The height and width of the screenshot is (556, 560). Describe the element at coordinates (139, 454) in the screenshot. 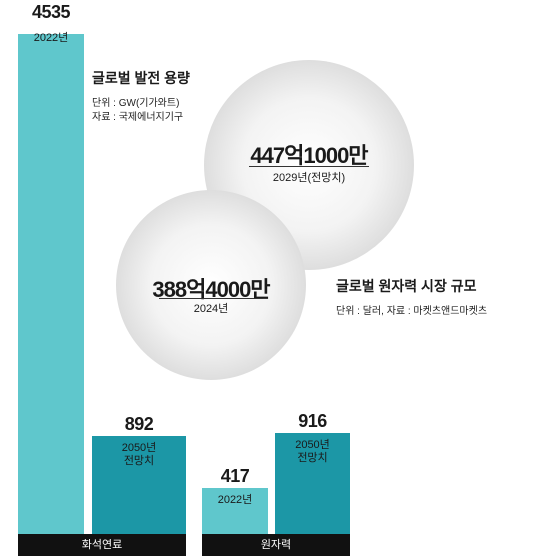

I see `label-fossil-2050: 2050년 전망치` at that location.